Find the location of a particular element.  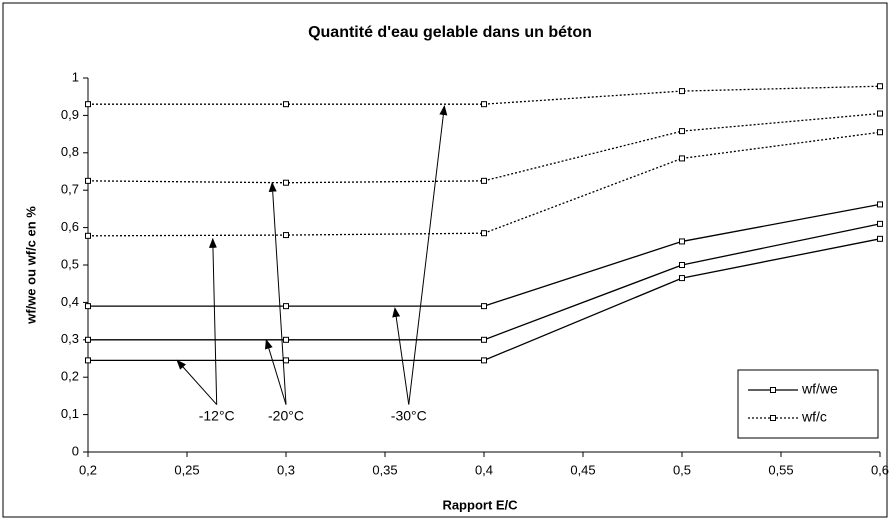

legend-label: wf/we is located at coordinates (819, 389).